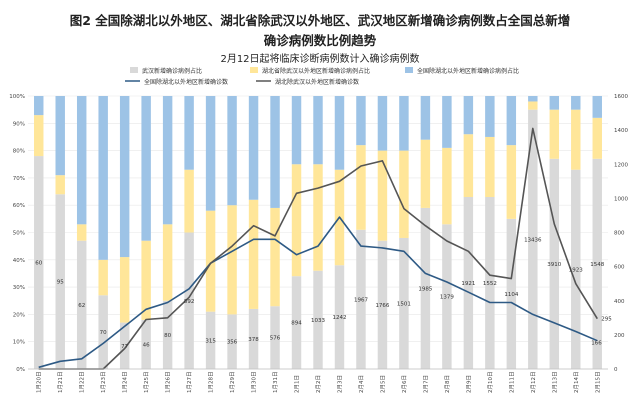  I want to click on data-label: 894, so click(296, 324).